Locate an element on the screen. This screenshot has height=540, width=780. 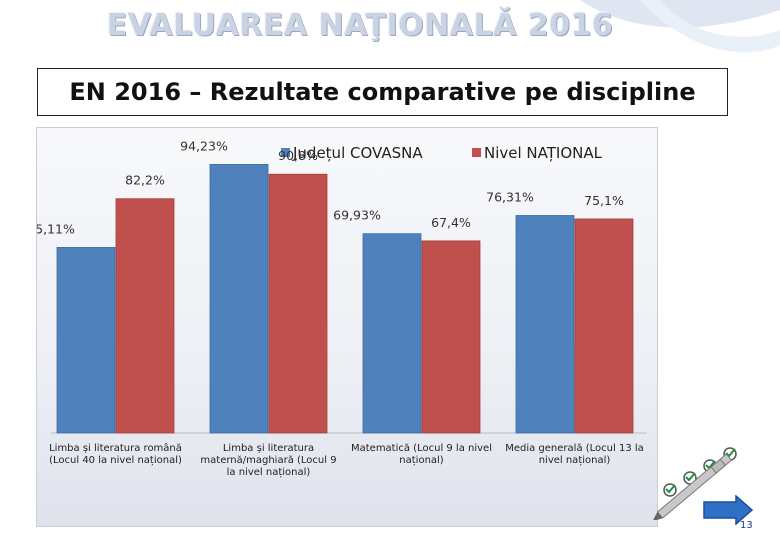
category-label-4-line-1: Media generală (Locul 13 la is located at coordinates (574, 448).